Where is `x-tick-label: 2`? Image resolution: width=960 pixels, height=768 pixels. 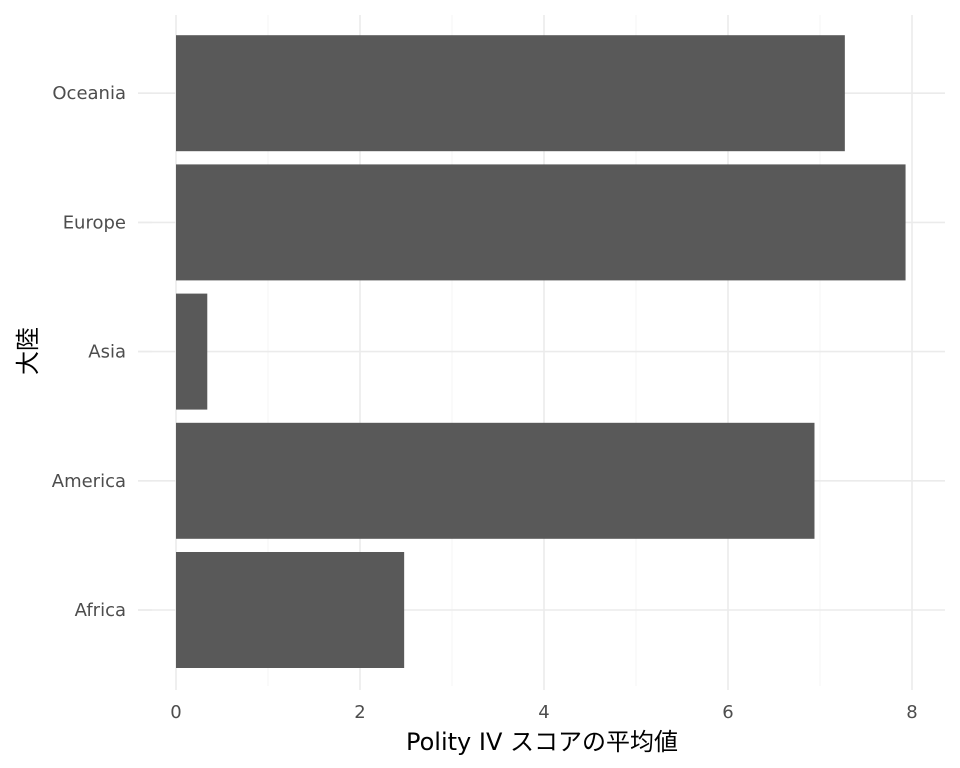 x-tick-label: 2 is located at coordinates (359, 712).